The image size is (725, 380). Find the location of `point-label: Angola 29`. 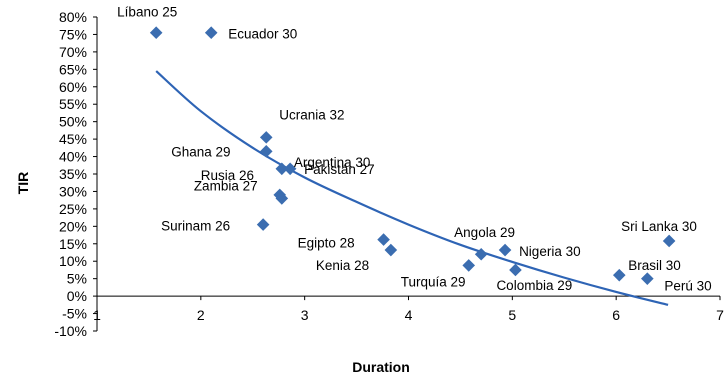

point-label: Angola 29 is located at coordinates (484, 232).